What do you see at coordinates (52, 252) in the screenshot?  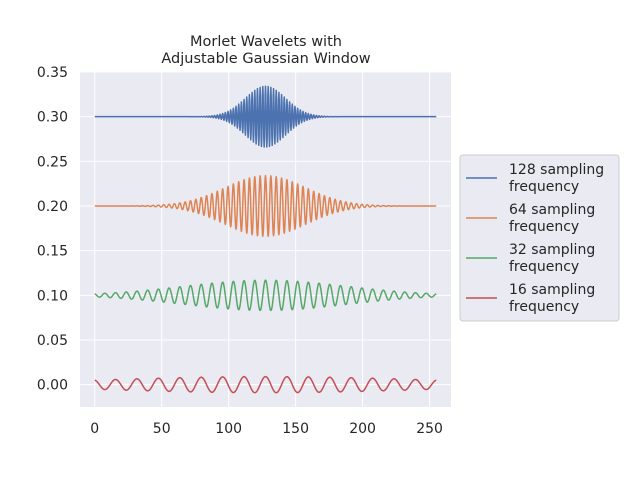 I see `y-tick-label: 0.15` at bounding box center [52, 252].